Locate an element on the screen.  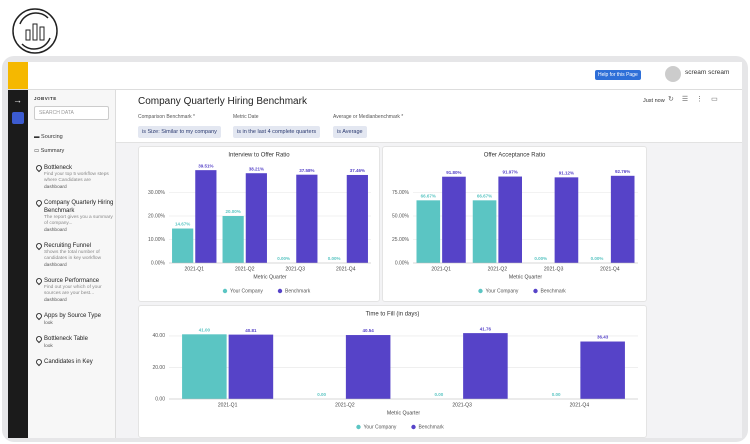
value-label: 41.76 is located at coordinates (486, 328).